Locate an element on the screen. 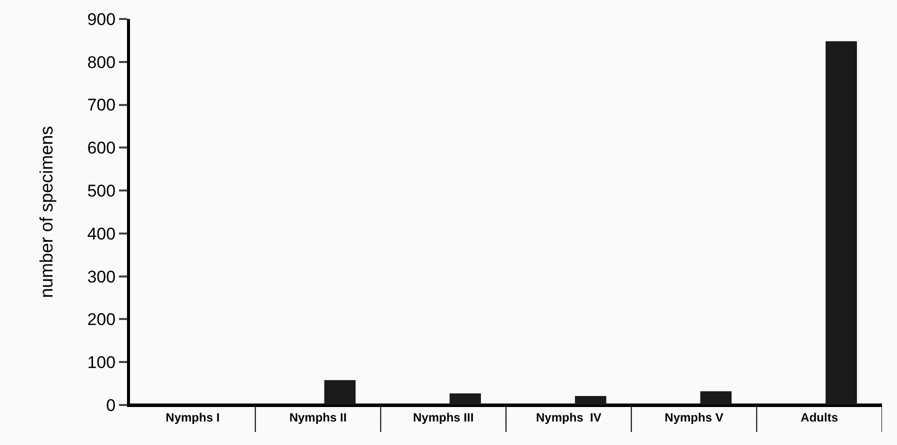  y-tick-label: 200 is located at coordinates (101, 320).